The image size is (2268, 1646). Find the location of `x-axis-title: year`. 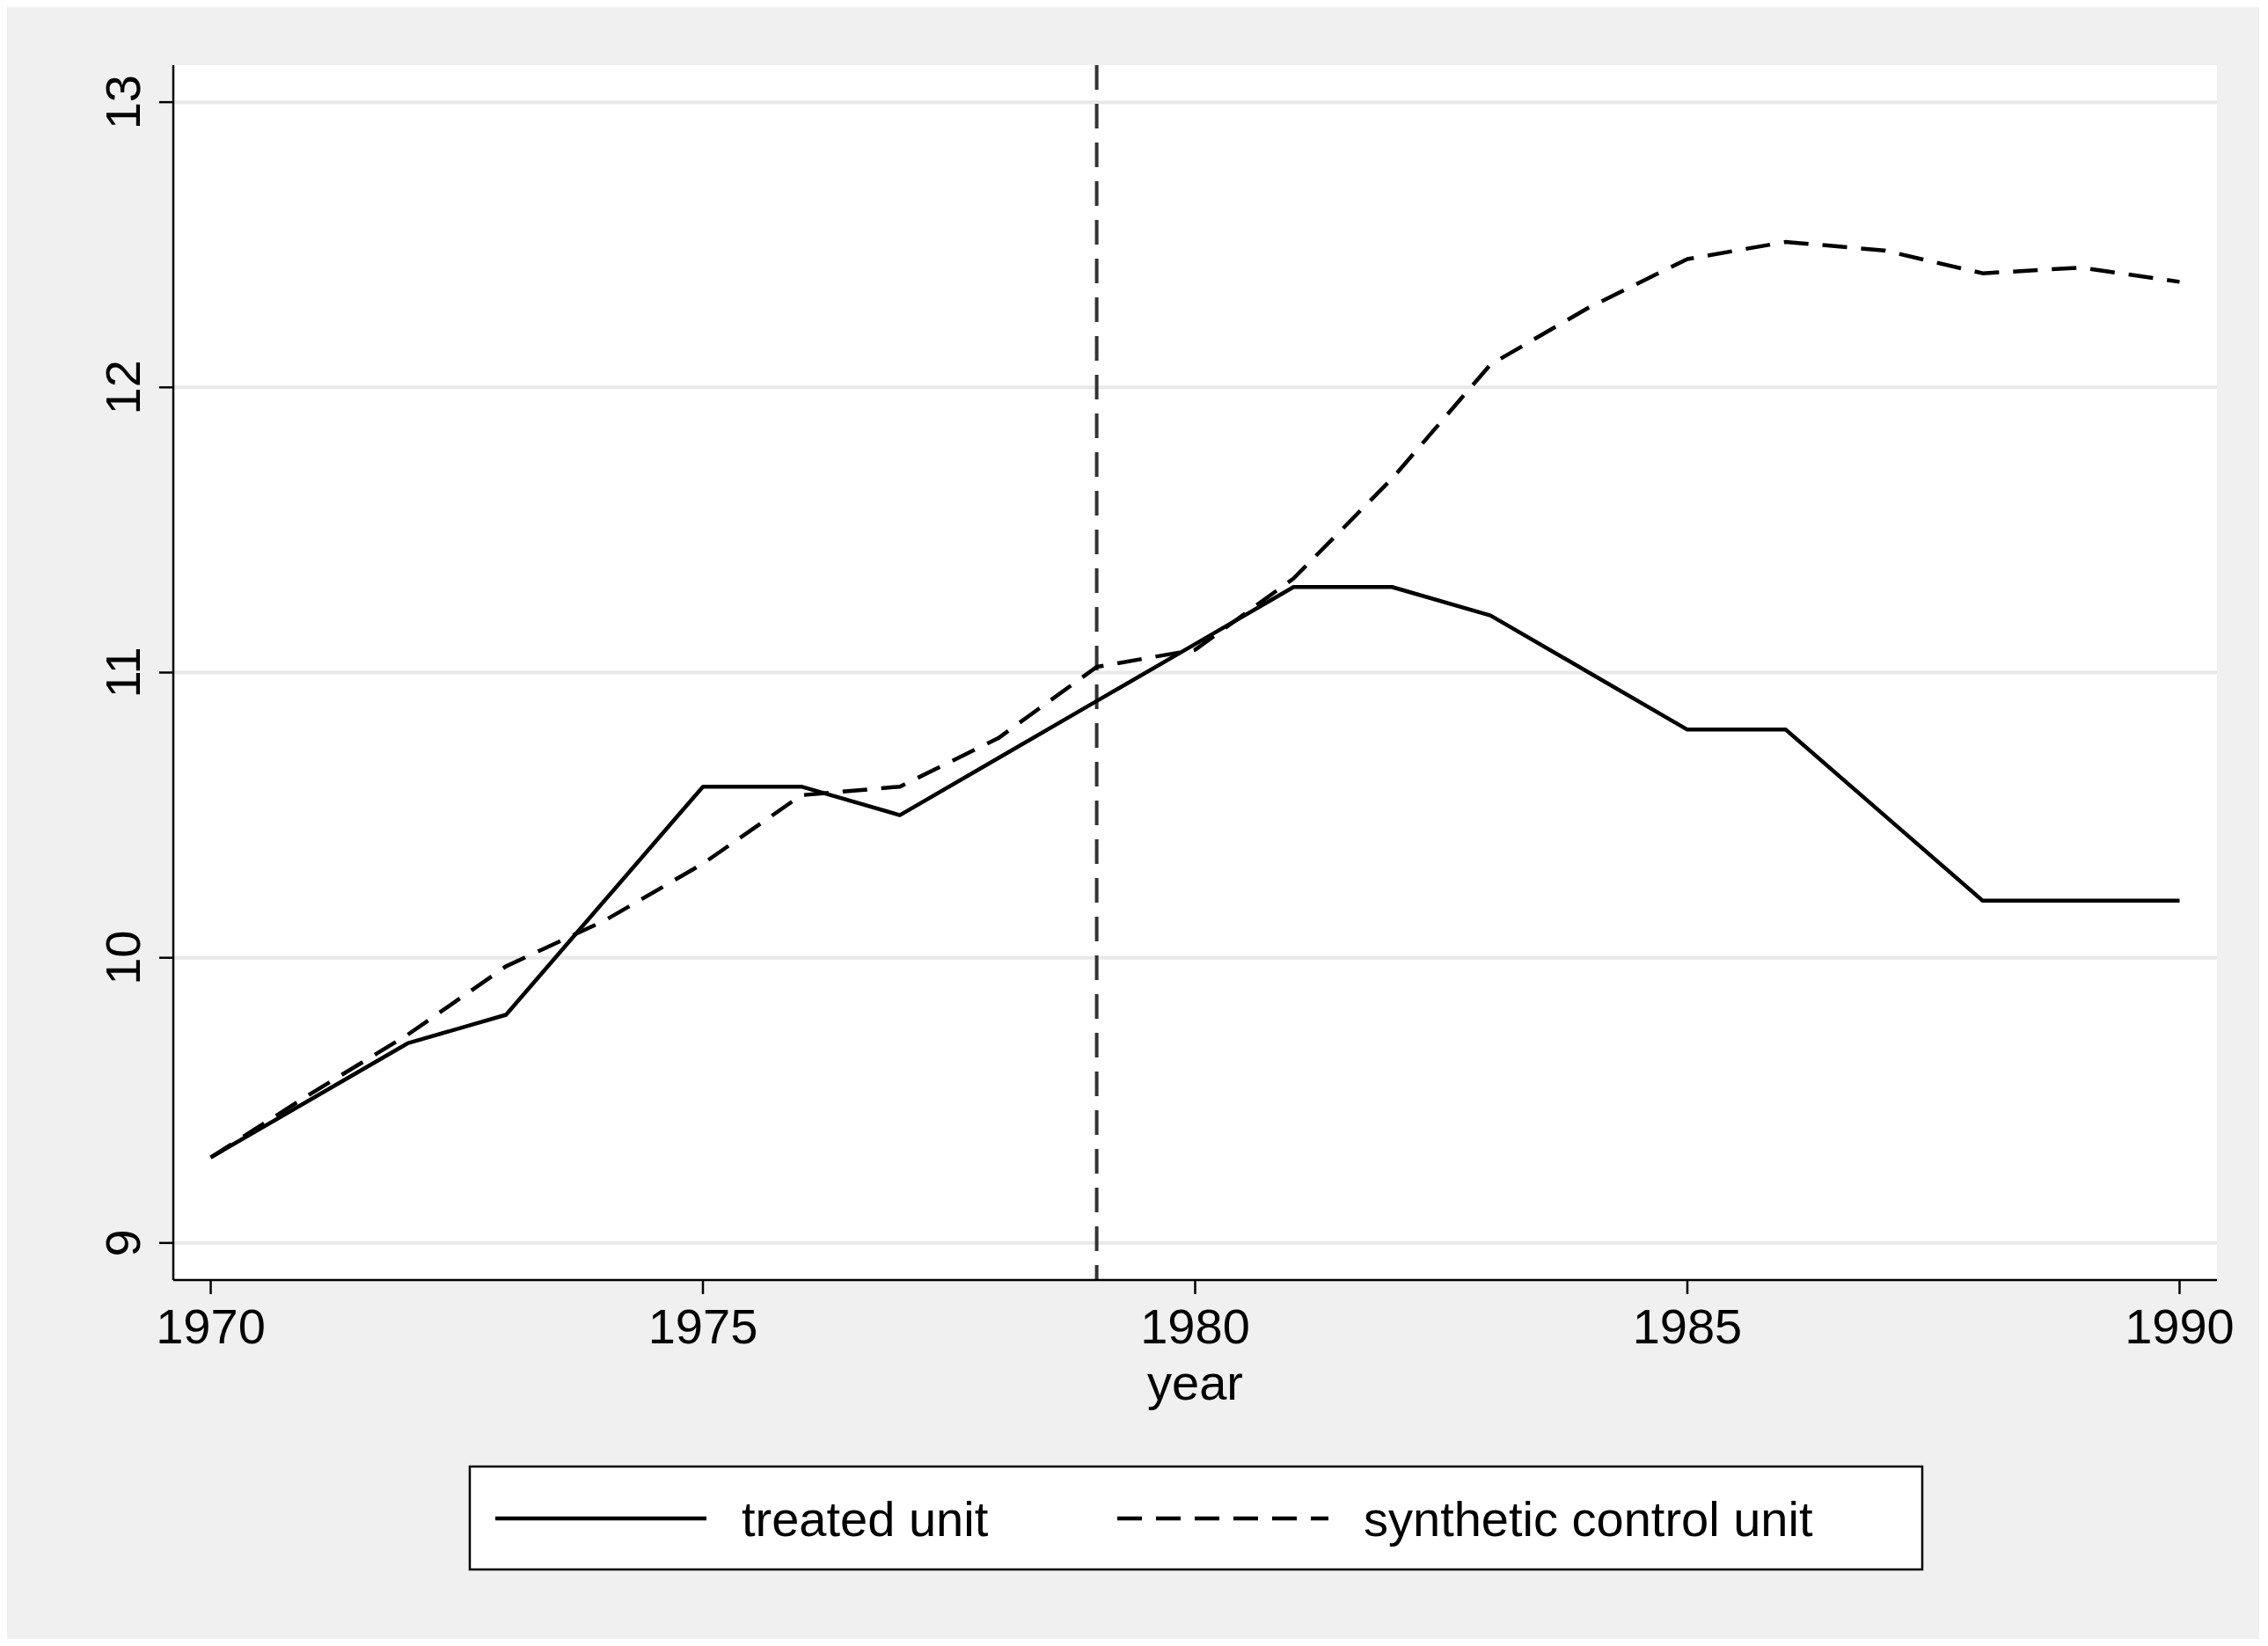

x-axis-title: year is located at coordinates (1195, 1382).